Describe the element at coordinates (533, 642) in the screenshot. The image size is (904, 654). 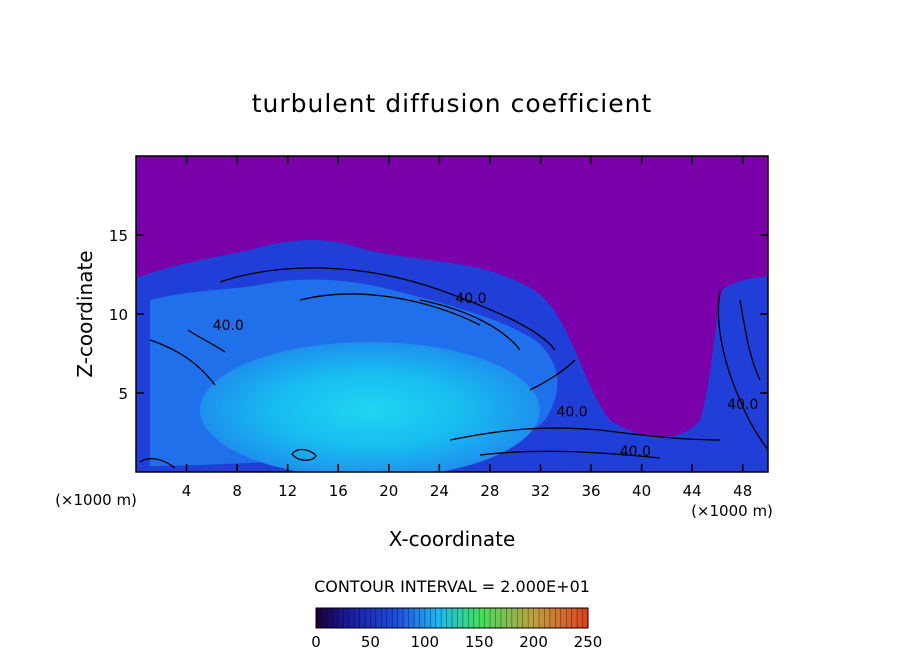
I see `colorbar-tick-label: 200` at that location.